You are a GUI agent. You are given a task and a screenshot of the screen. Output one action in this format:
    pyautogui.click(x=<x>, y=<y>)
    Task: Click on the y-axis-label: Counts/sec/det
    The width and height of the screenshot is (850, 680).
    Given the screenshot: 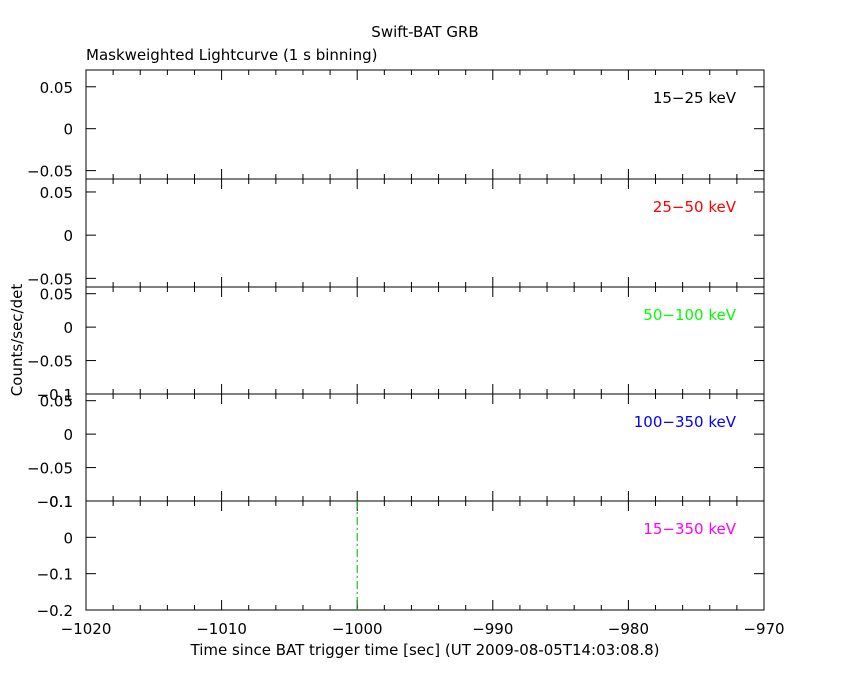 What is the action you would take?
    pyautogui.click(x=17, y=340)
    